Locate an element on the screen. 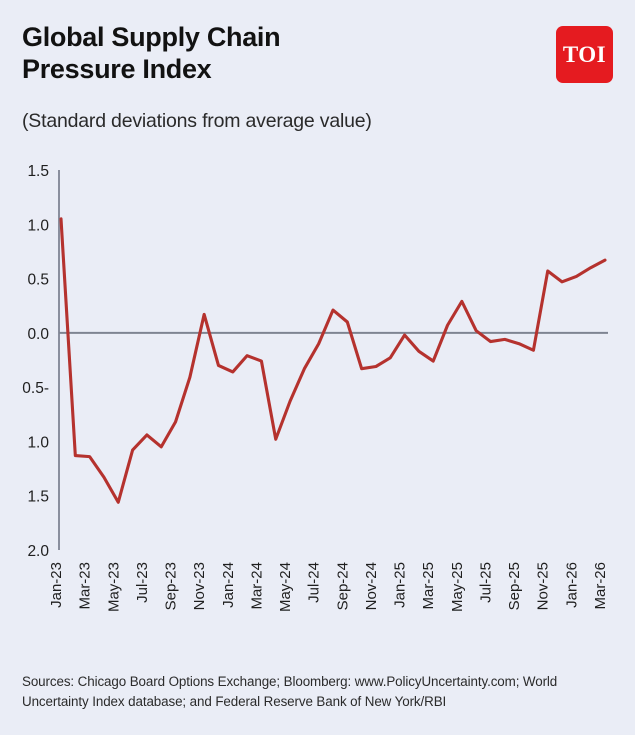 The image size is (635, 735). y-axis-tick-label: 0.5 is located at coordinates (38, 280).